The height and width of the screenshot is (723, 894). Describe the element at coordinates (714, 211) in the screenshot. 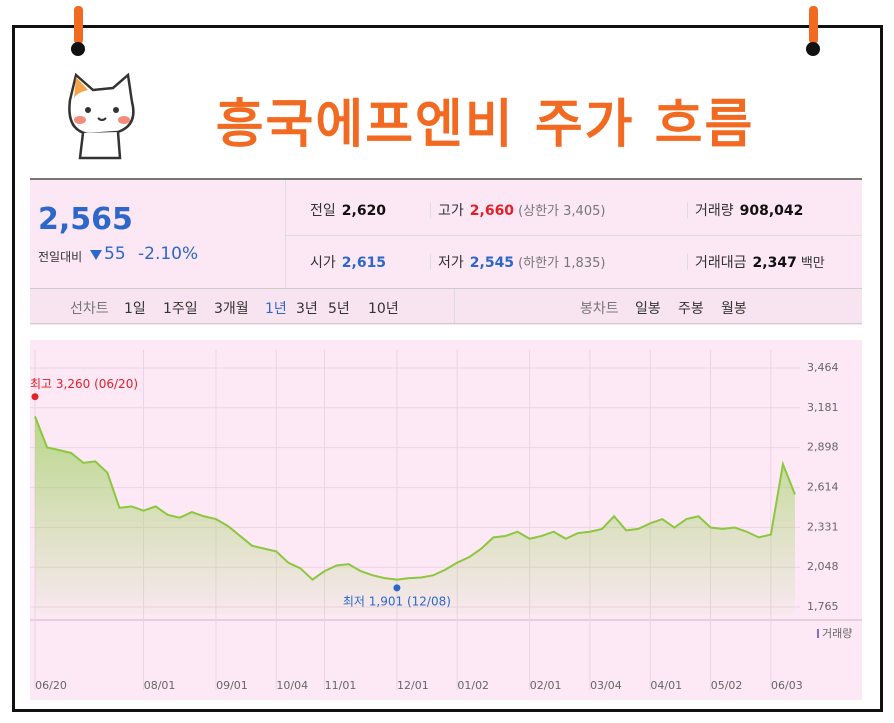

I see `field-label: 거래량` at that location.